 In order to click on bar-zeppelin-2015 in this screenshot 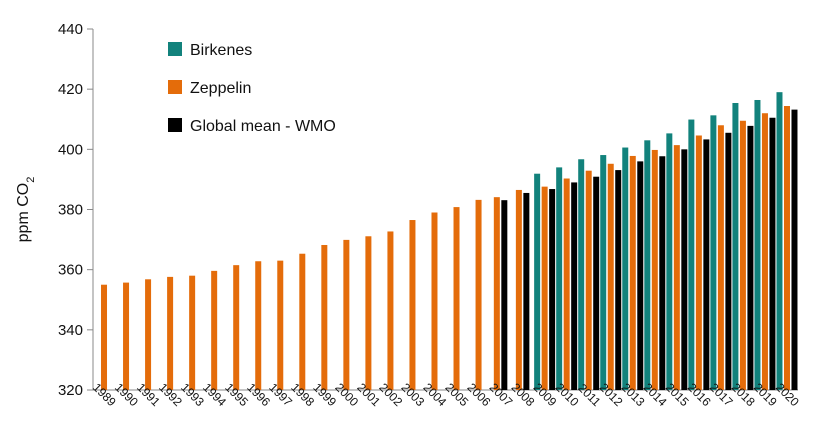, I will do `click(676, 267)`.